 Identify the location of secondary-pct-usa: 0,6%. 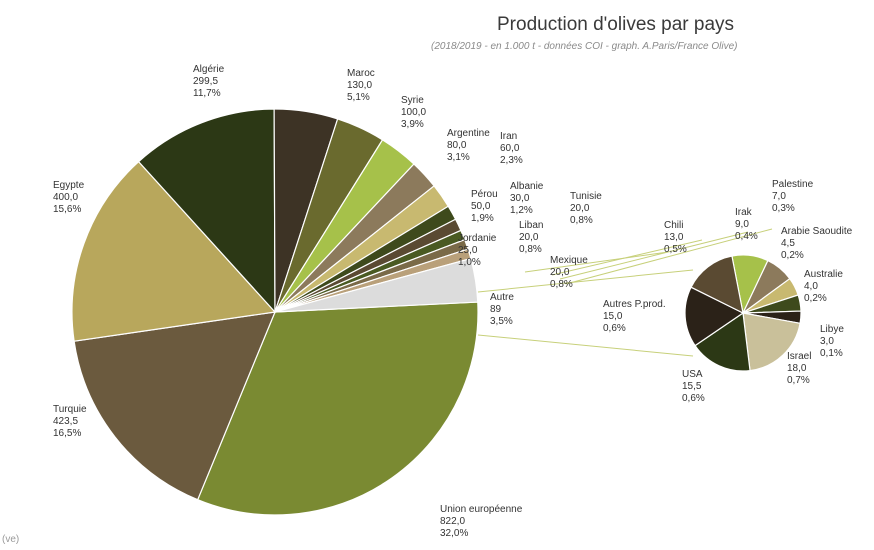
(693, 398).